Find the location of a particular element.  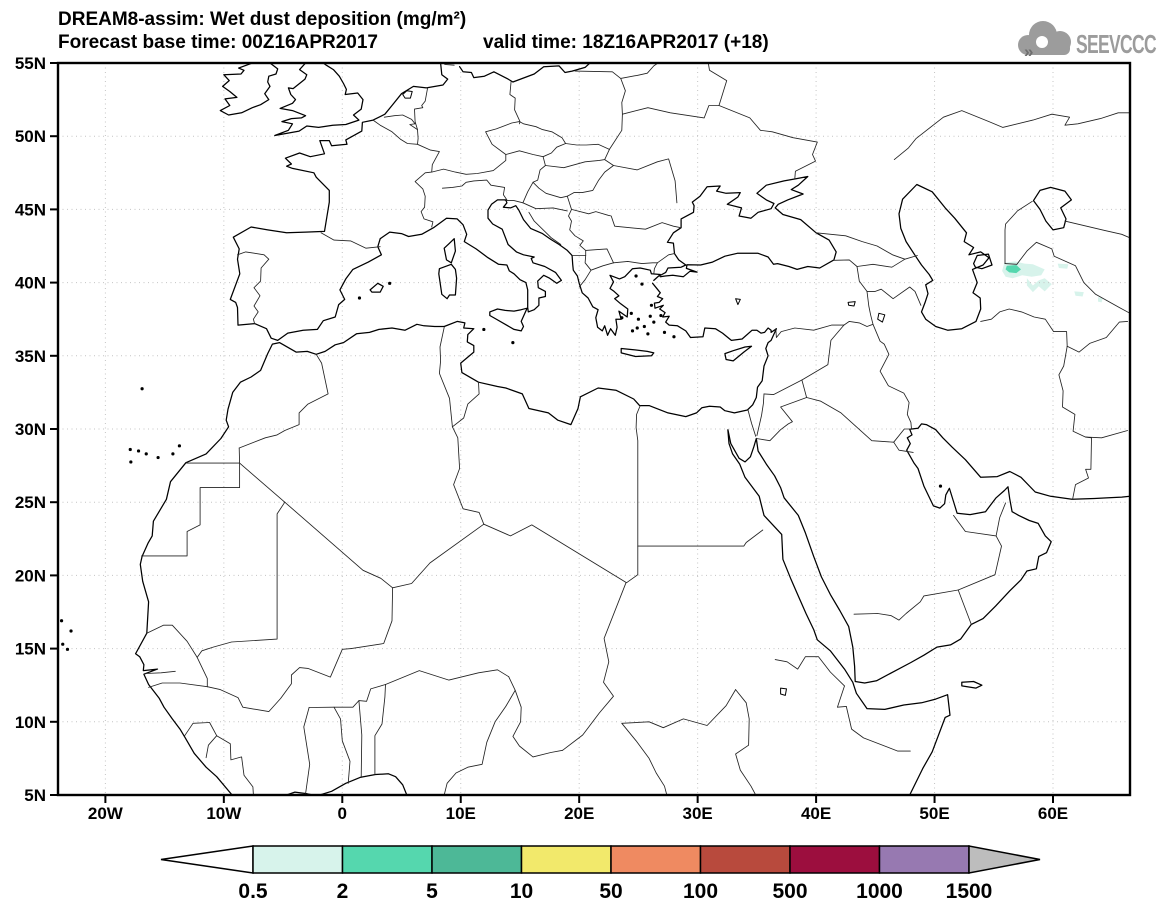

border-kz-uz is located at coordinates (1097, 229).